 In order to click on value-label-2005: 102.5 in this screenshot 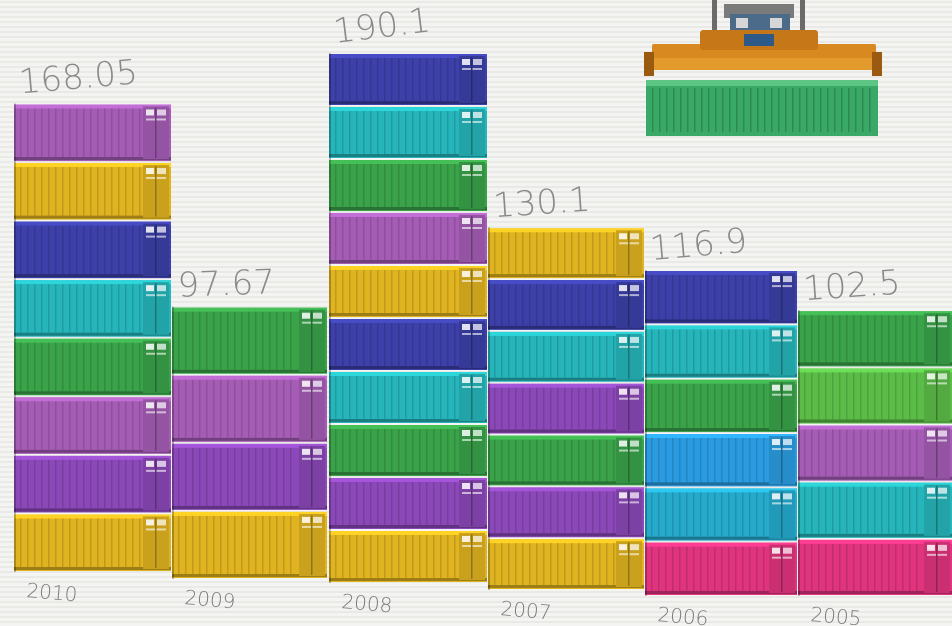, I will do `click(852, 286)`.